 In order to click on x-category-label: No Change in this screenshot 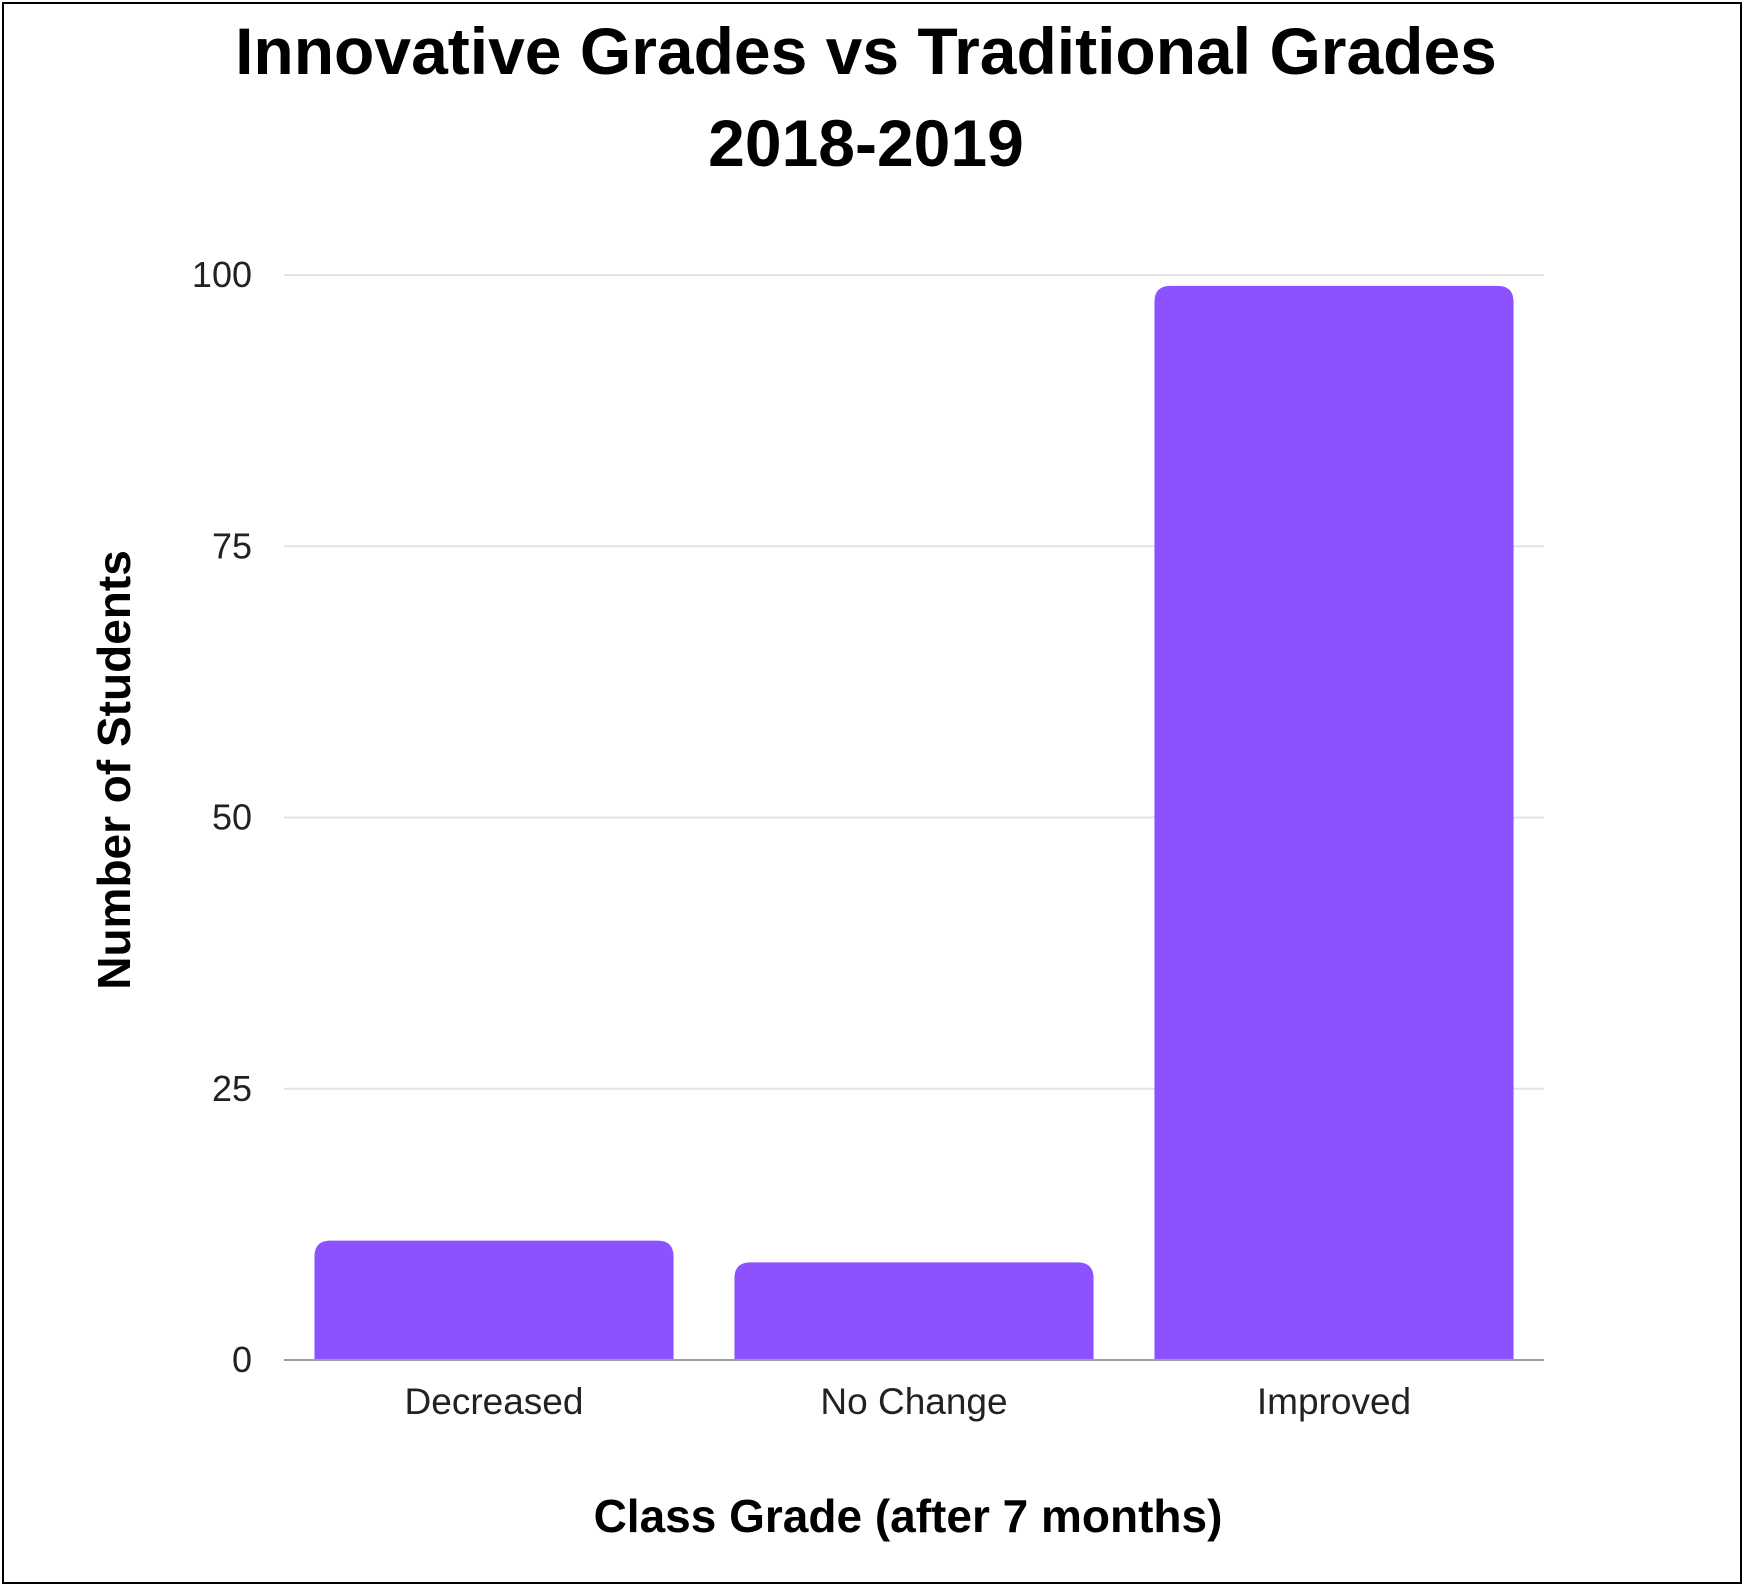, I will do `click(913, 1401)`.